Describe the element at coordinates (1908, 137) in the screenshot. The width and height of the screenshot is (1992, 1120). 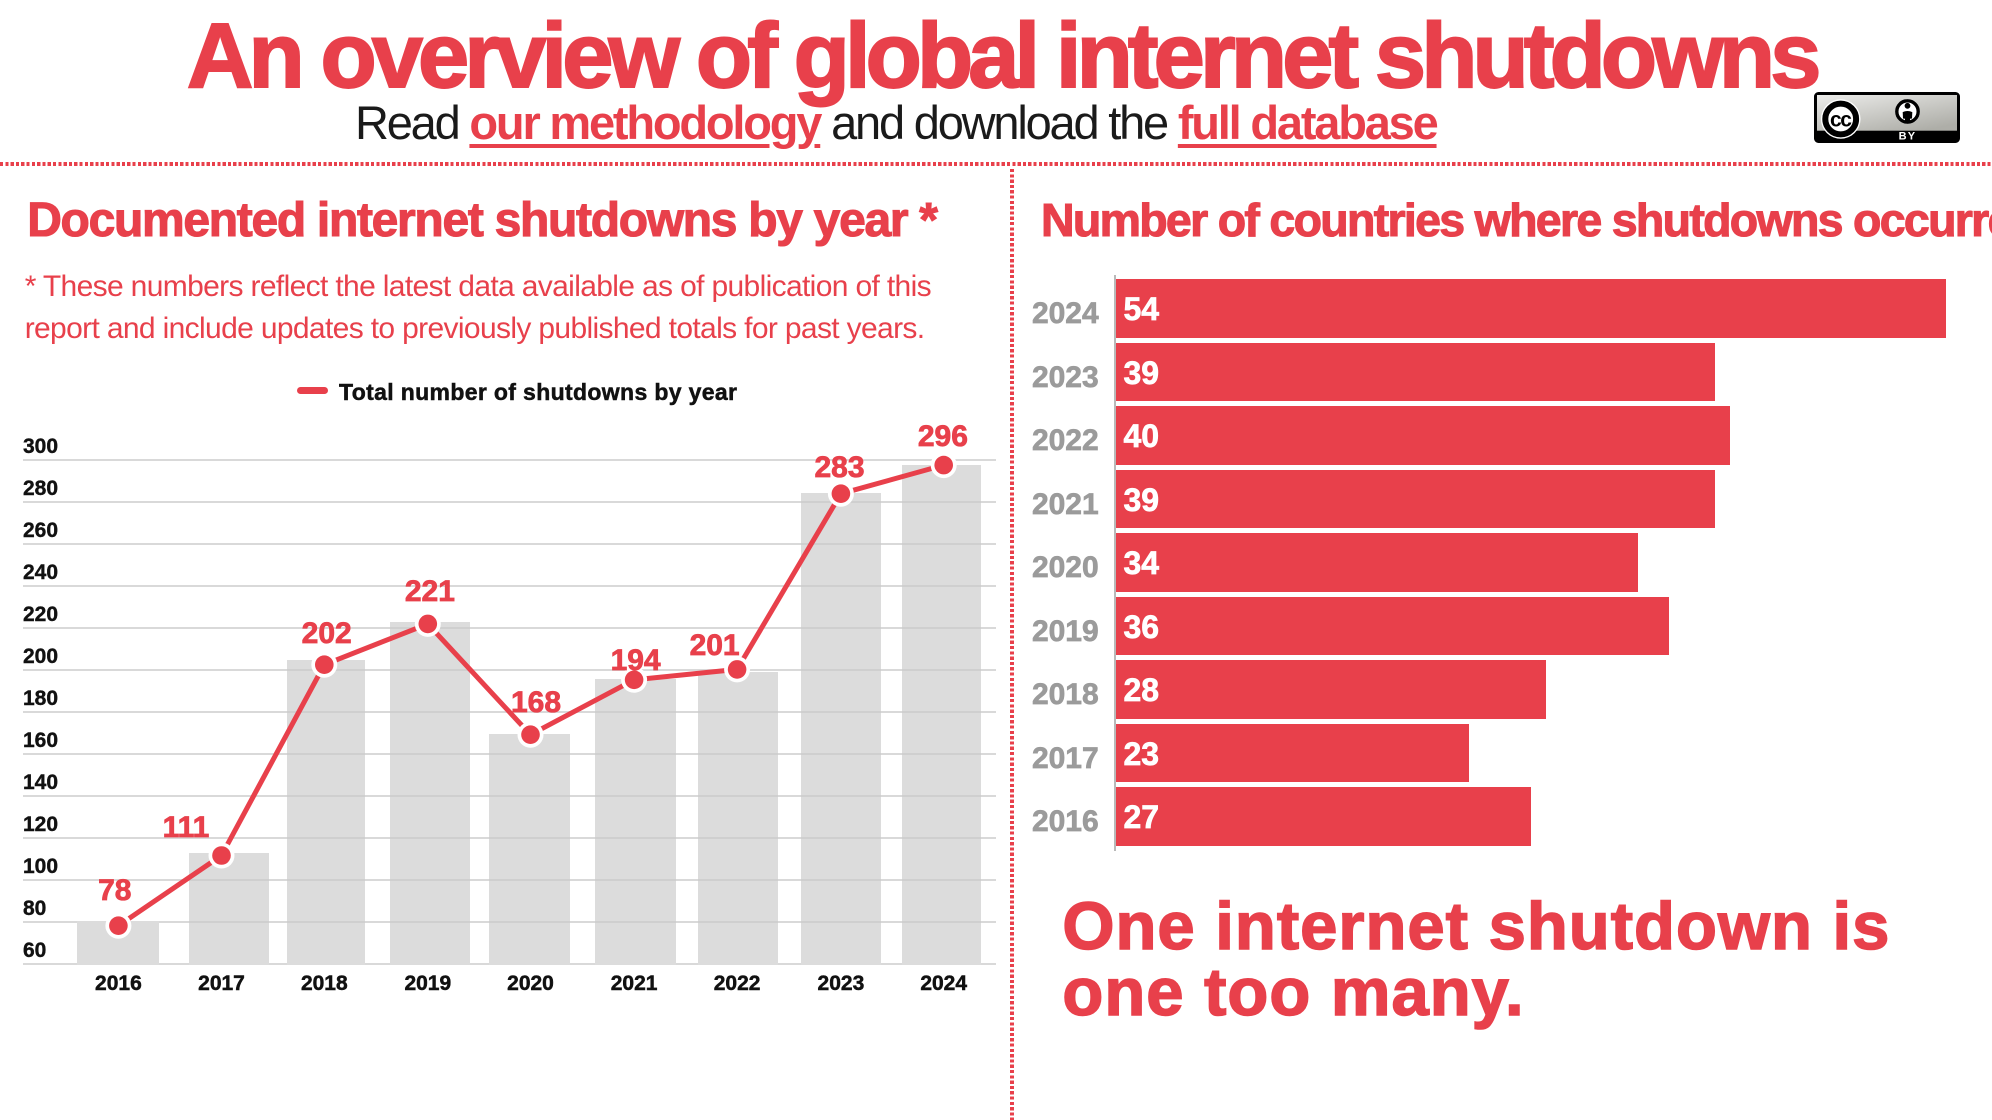
I see `svg-text: BY` at that location.